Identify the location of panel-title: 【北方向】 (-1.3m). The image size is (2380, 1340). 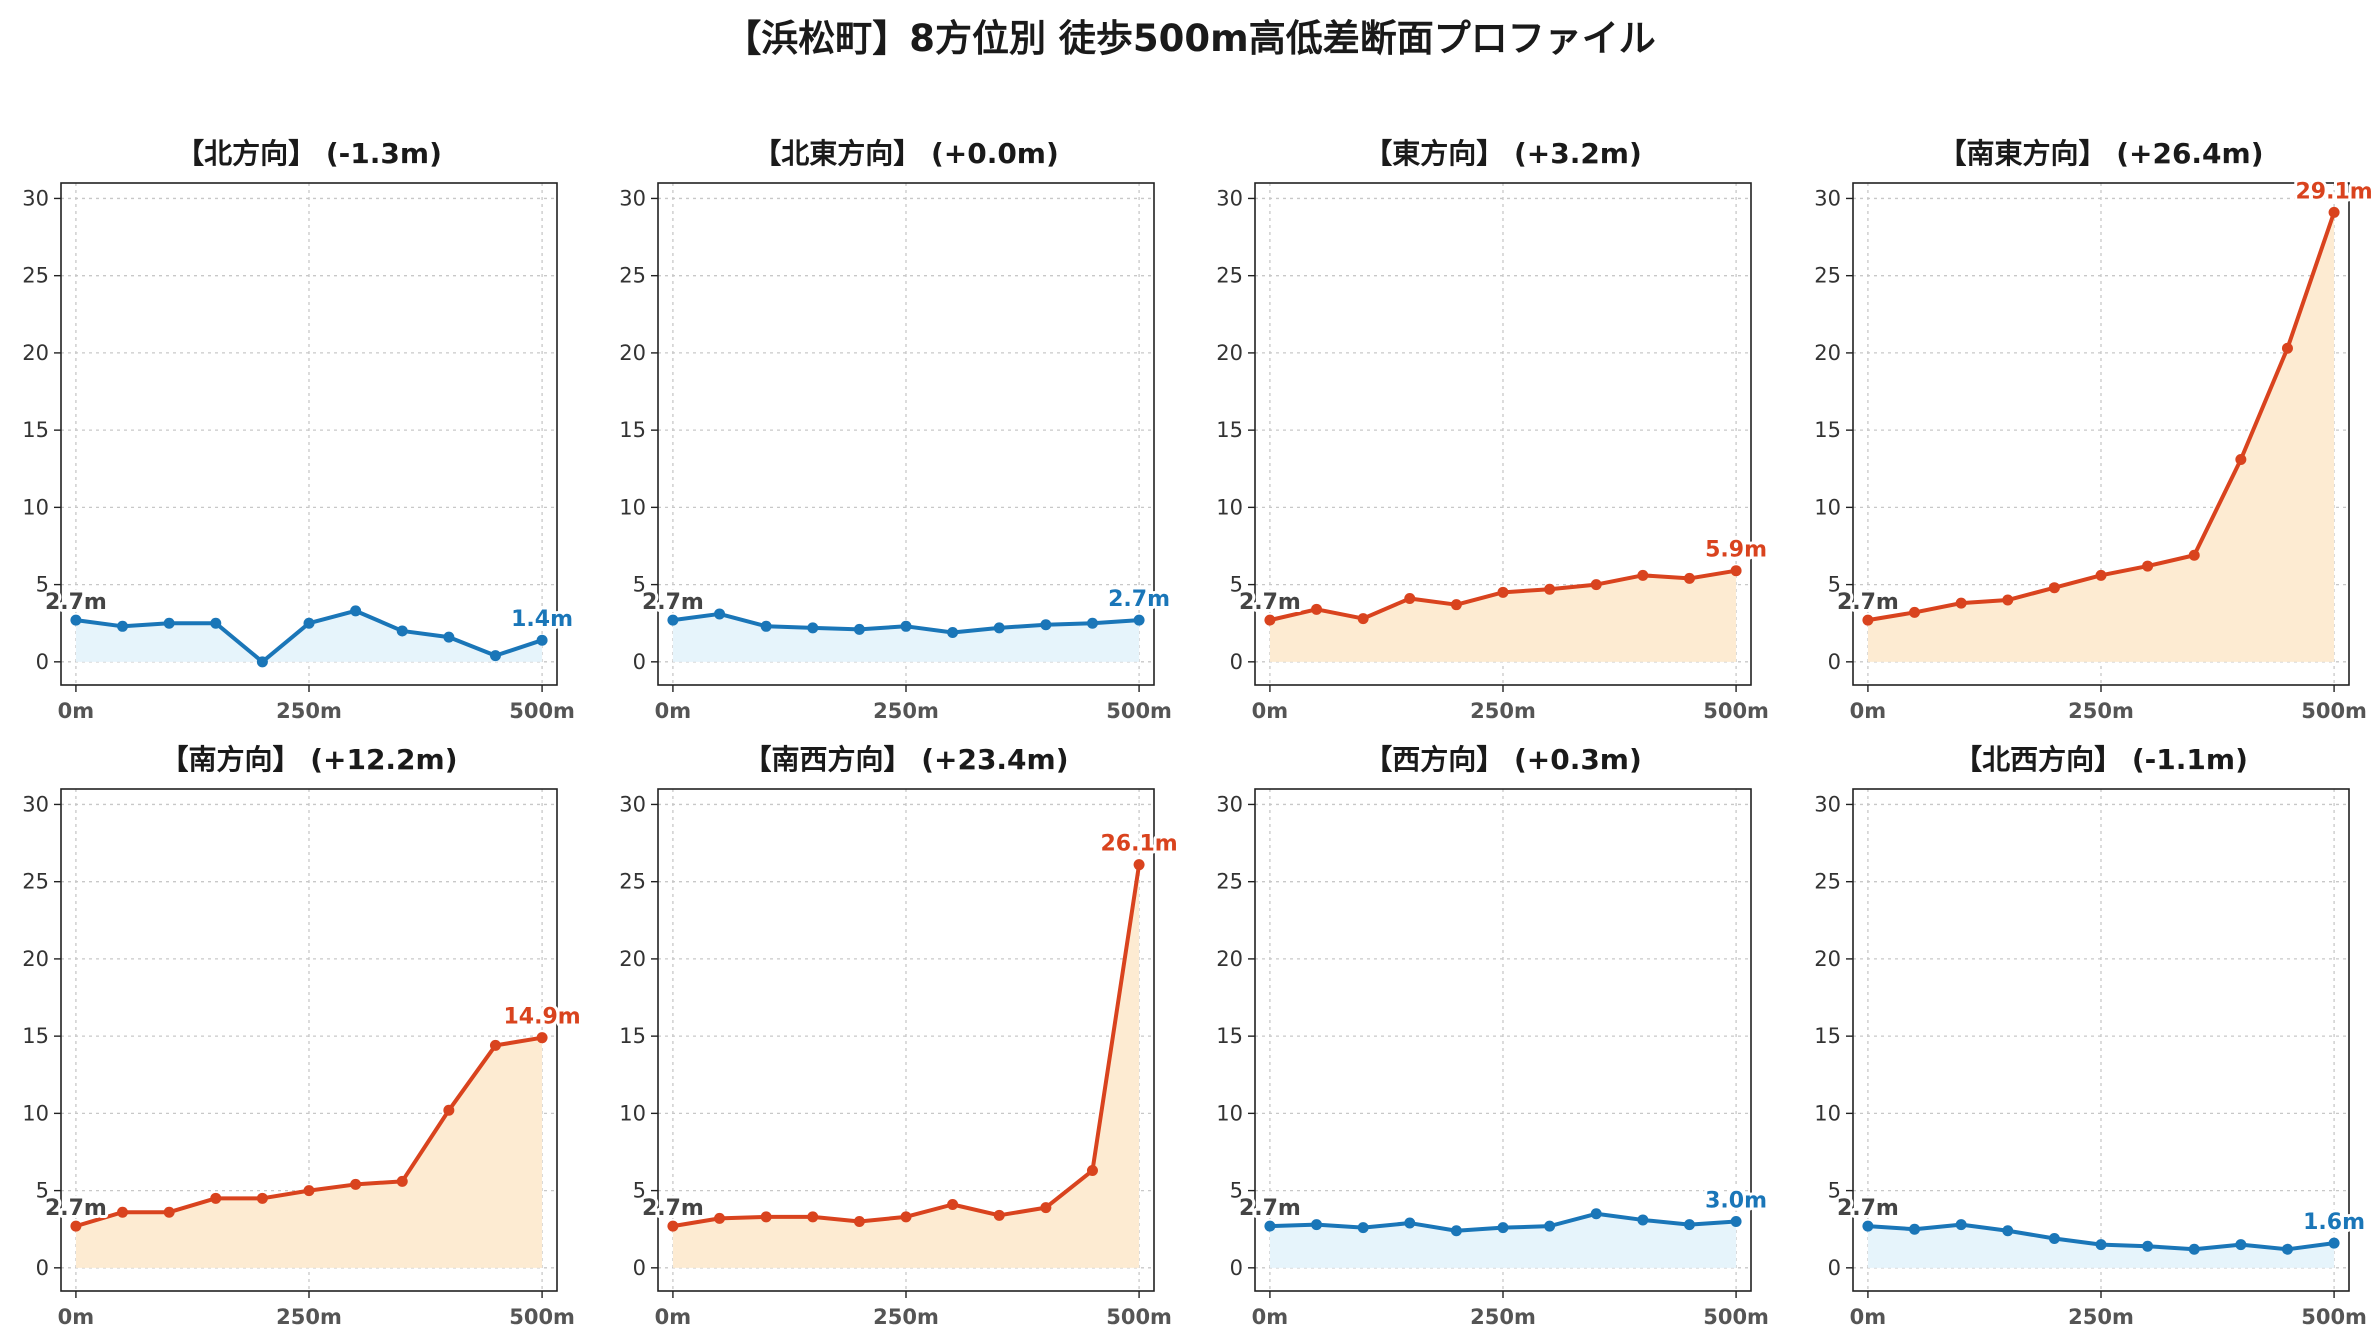
(309, 153).